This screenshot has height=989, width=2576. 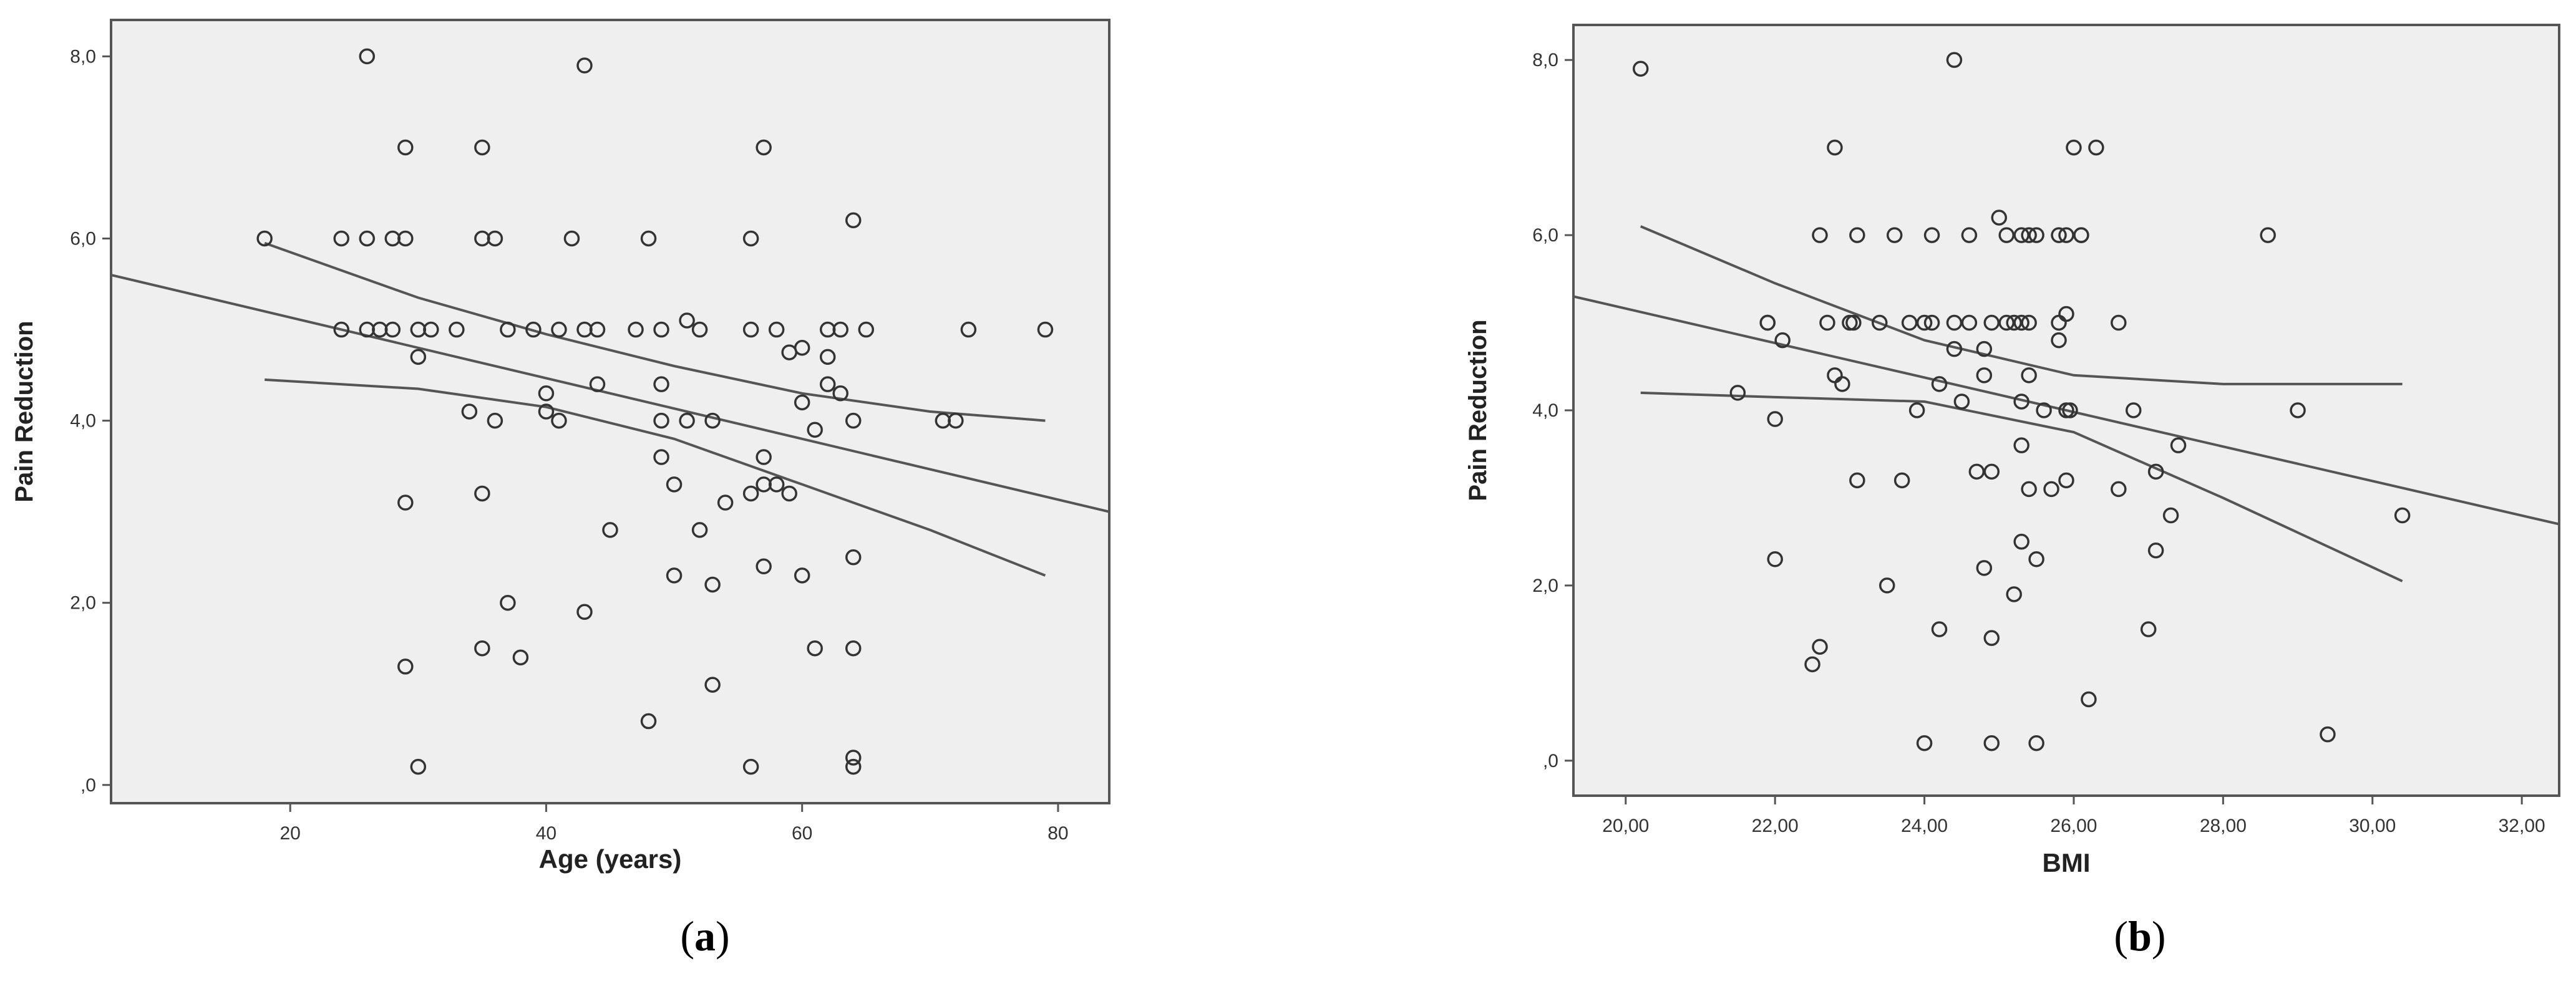 What do you see at coordinates (705, 936) in the screenshot?
I see `panel-caption-a: (a)` at bounding box center [705, 936].